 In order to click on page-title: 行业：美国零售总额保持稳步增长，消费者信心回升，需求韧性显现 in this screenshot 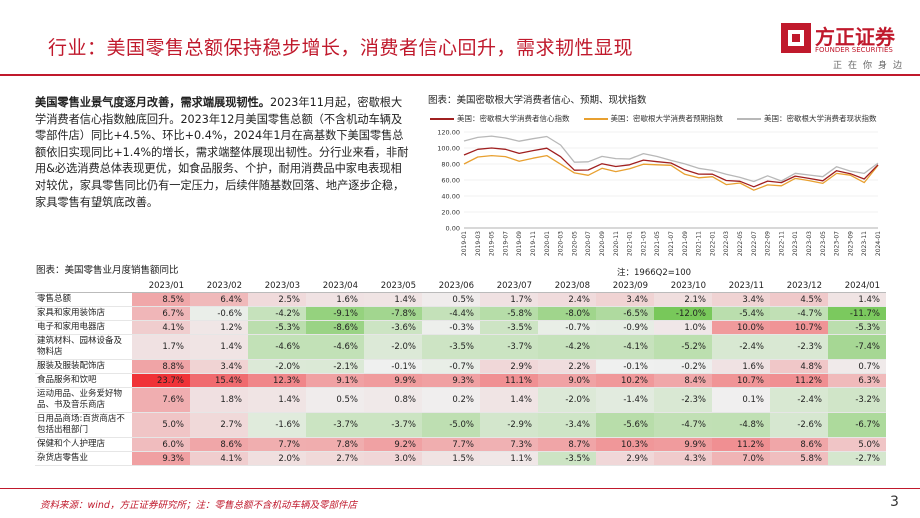, I will do `click(341, 48)`.